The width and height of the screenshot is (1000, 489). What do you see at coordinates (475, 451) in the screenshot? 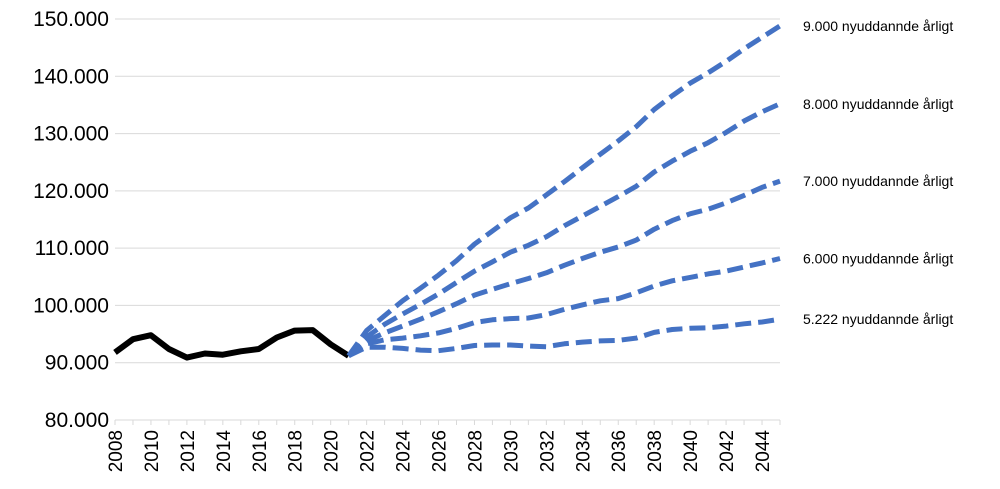
I see `x-tick-label: 2028` at bounding box center [475, 451].